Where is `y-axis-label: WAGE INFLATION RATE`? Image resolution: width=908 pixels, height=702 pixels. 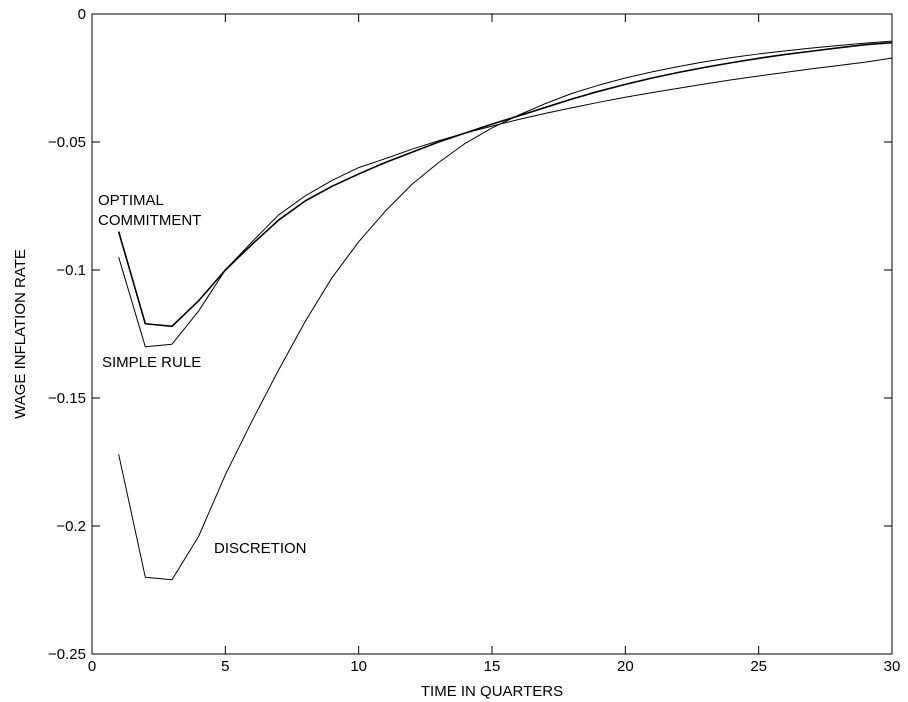 y-axis-label: WAGE INFLATION RATE is located at coordinates (20, 334).